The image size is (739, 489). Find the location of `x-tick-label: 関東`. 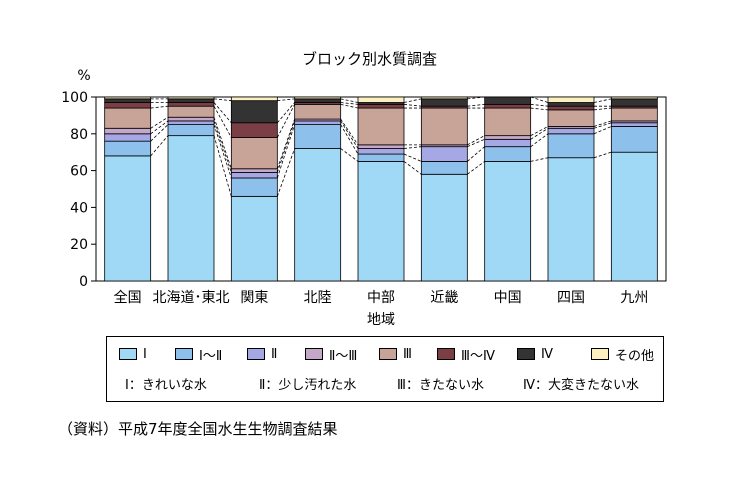

x-tick-label: 関東 is located at coordinates (254, 298).